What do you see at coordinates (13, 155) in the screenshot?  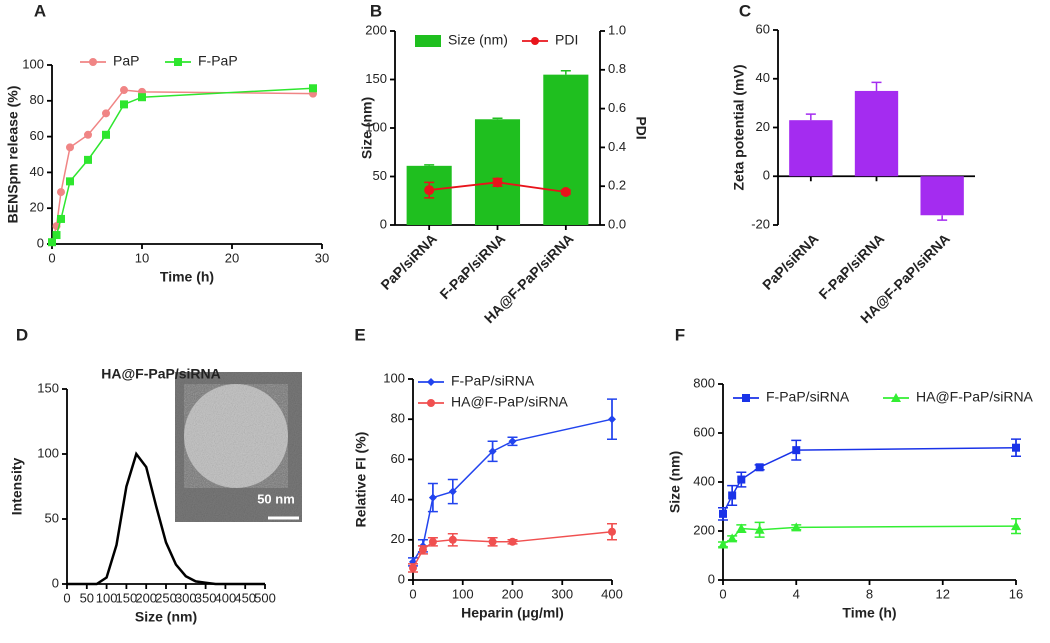 I see `y-axis-title: BENSpm release (%)` at bounding box center [13, 155].